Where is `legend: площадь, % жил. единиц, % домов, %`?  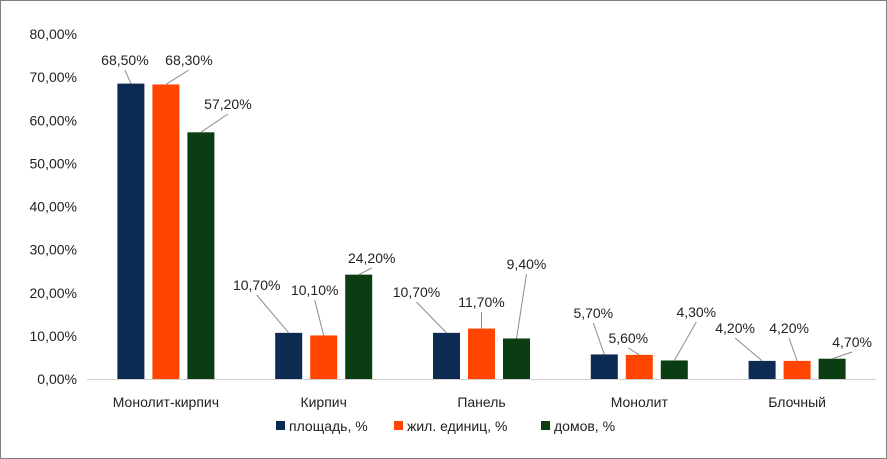 legend: площадь, % жил. единиц, % домов, % is located at coordinates (445, 426).